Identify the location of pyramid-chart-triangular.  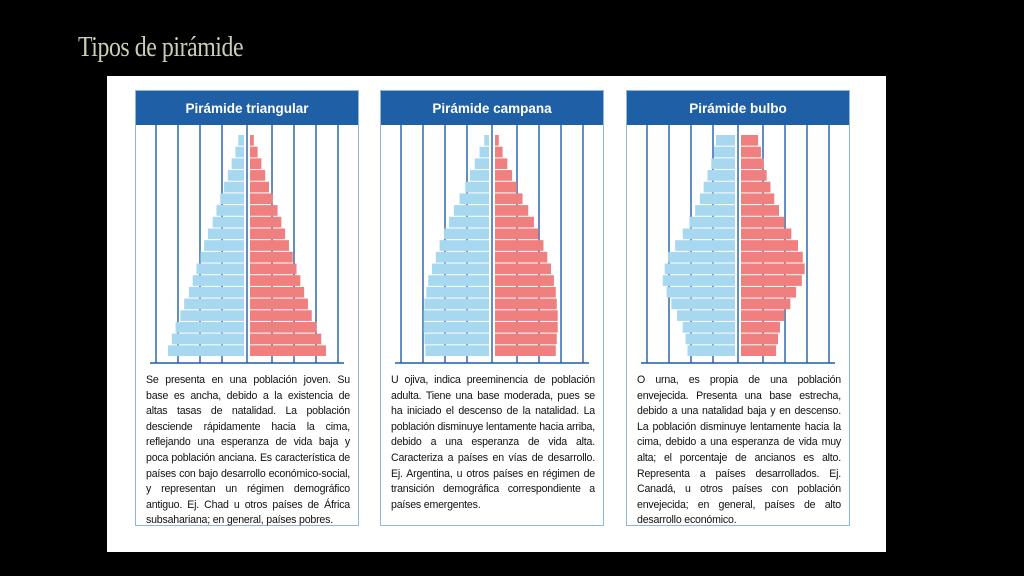
(247, 244).